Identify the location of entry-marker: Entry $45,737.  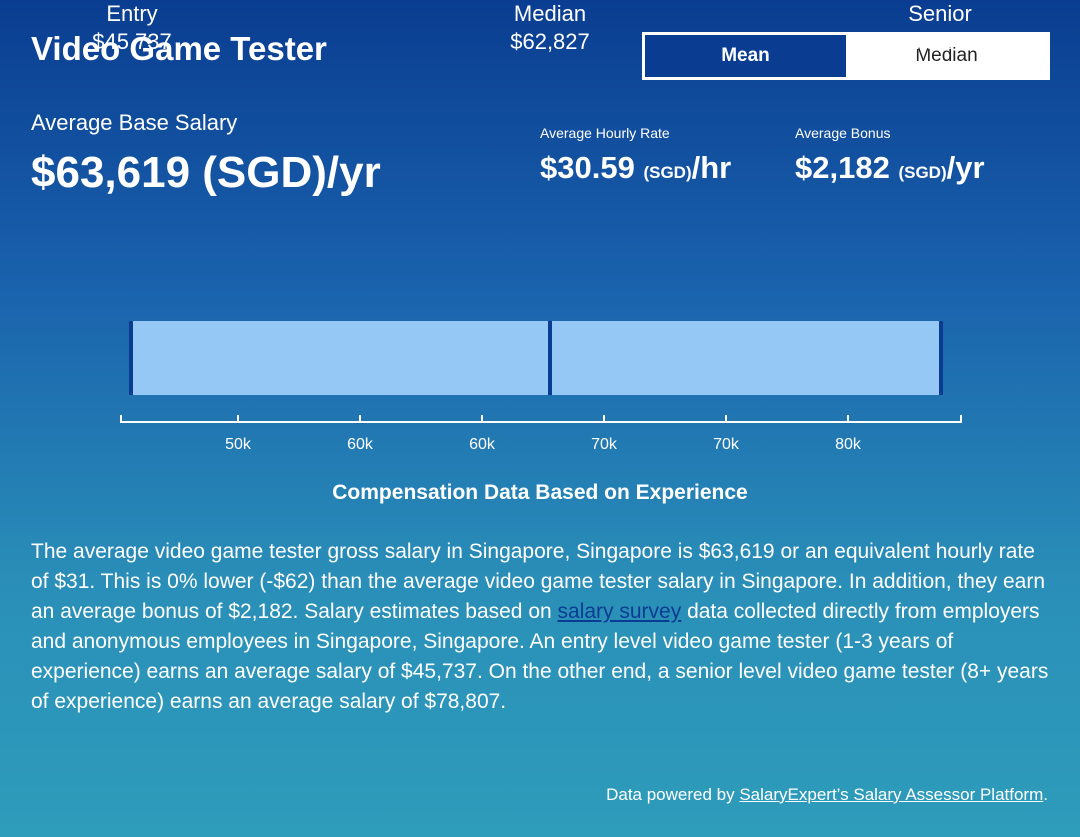
(132, 28).